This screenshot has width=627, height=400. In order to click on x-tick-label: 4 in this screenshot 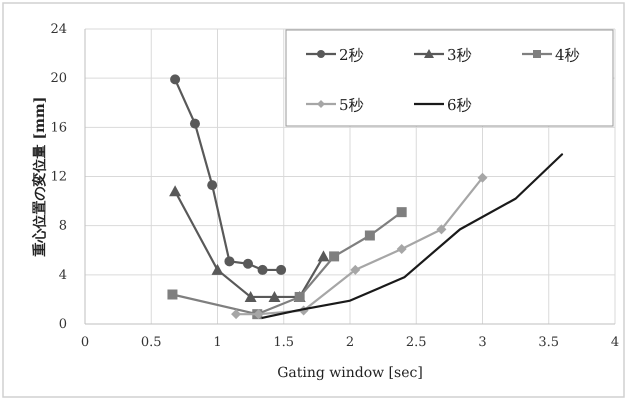, I will do `click(615, 342)`.